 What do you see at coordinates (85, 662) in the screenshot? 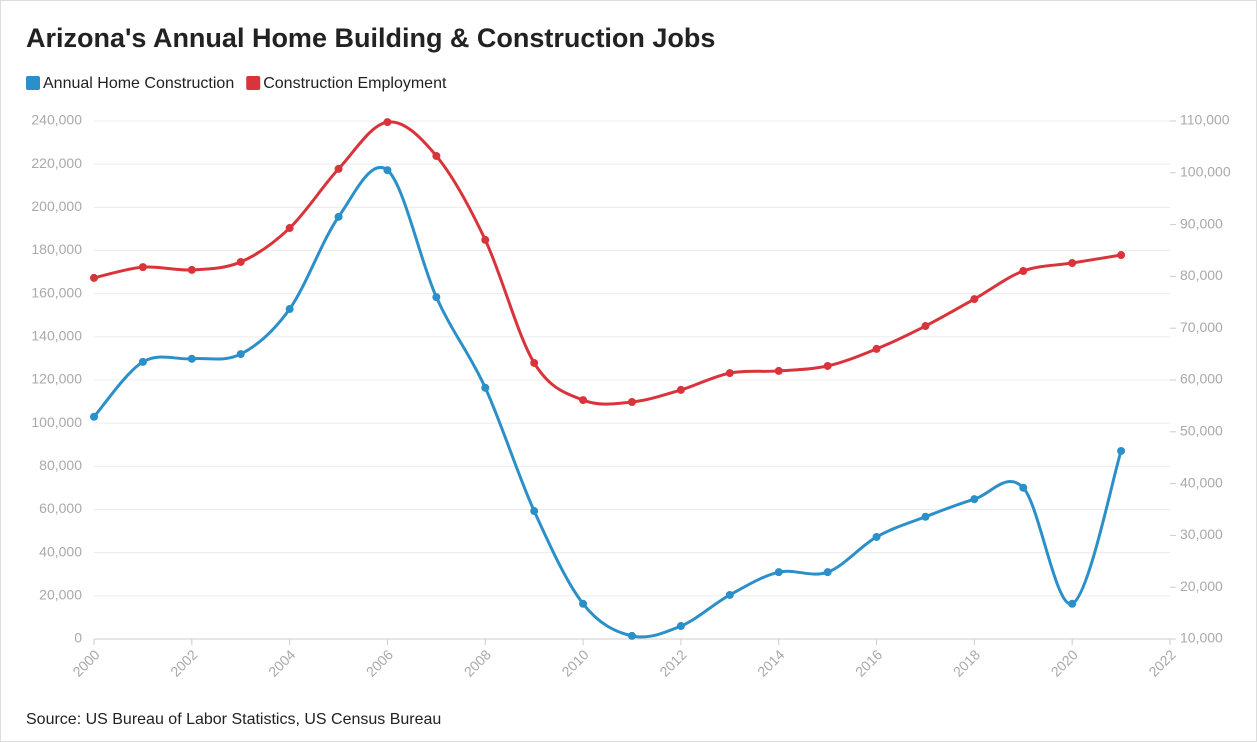
I see `x-tick-label: 2000` at bounding box center [85, 662].